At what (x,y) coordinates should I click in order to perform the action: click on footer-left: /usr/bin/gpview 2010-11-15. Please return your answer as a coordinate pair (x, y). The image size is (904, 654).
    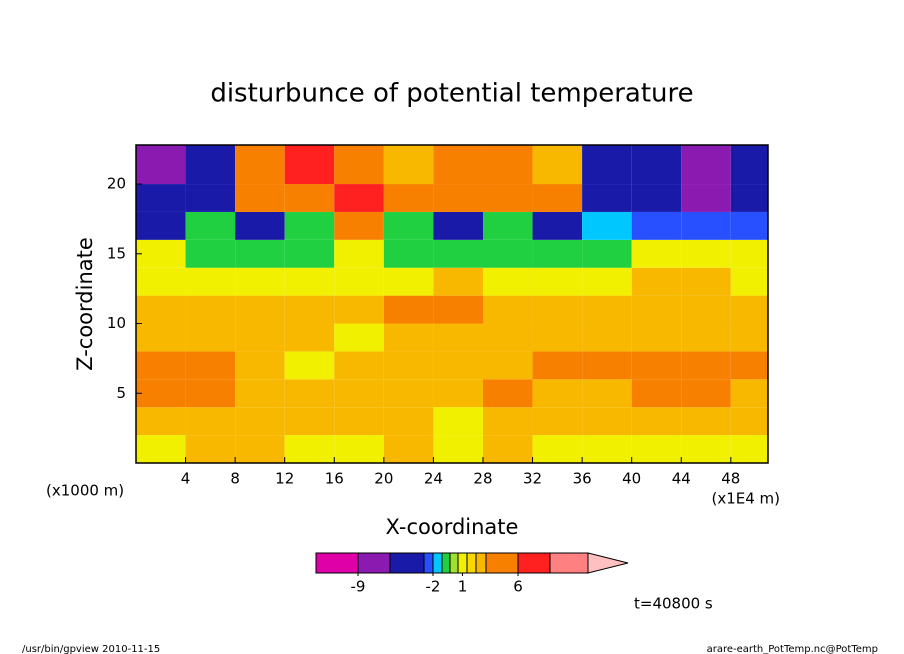
    Looking at the image, I should click on (91, 649).